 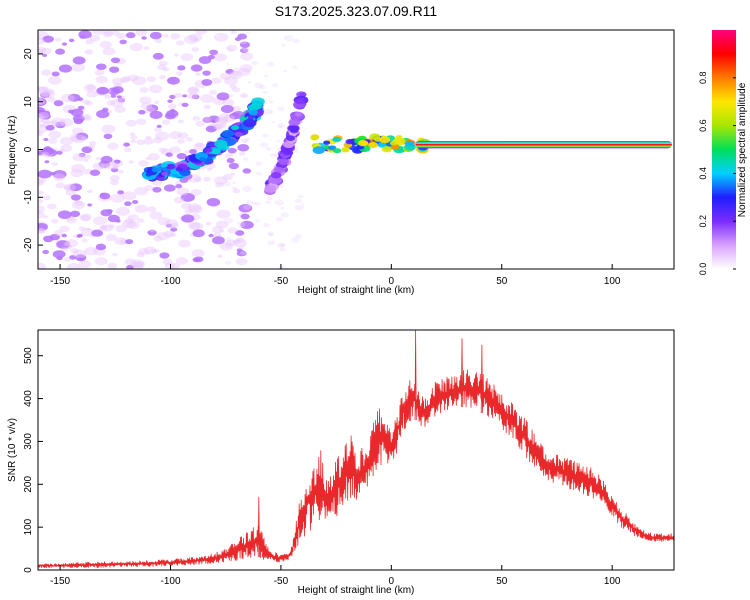 What do you see at coordinates (33, 460) in the screenshot?
I see `snr-y-ticks: 0 100 200 300 400 500` at bounding box center [33, 460].